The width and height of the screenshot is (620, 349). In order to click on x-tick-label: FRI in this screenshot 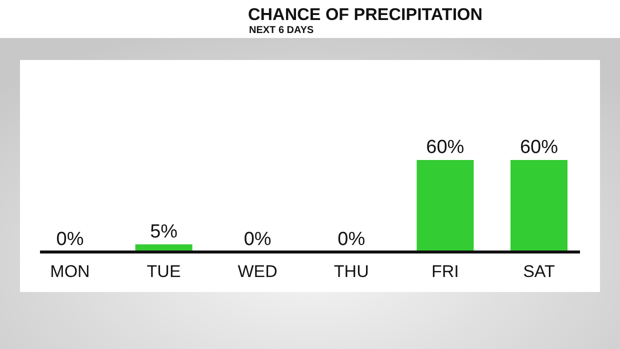, I will do `click(445, 271)`.